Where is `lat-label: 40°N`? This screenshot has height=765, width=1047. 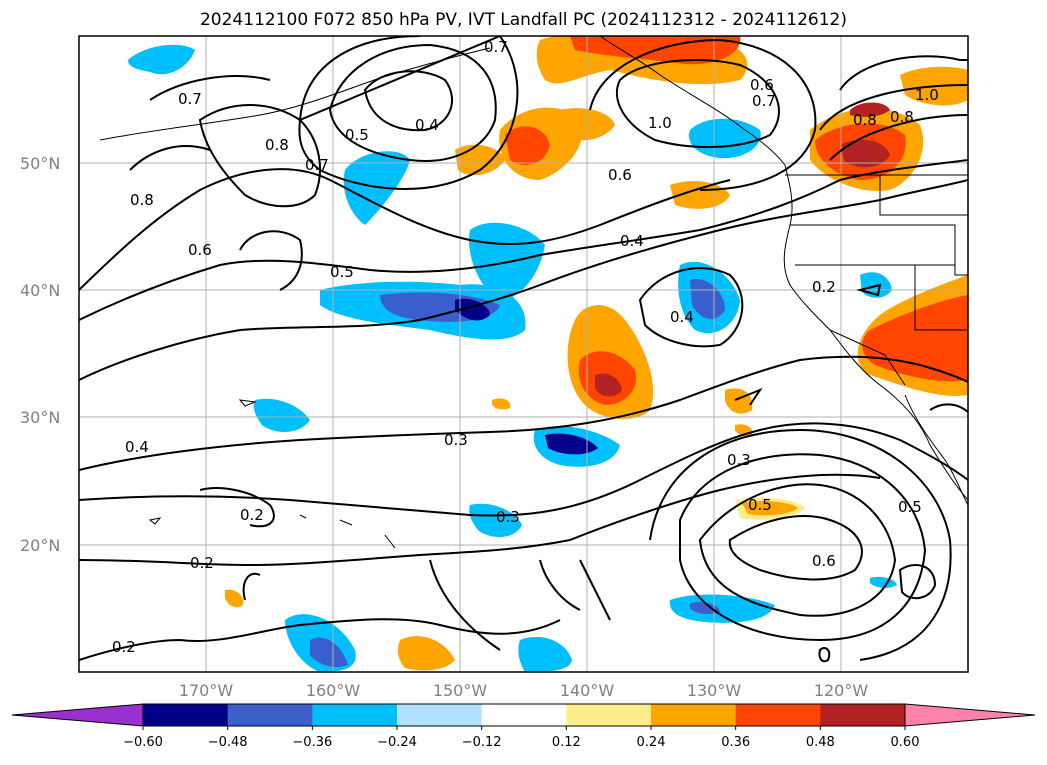 lat-label: 40°N is located at coordinates (40, 290).